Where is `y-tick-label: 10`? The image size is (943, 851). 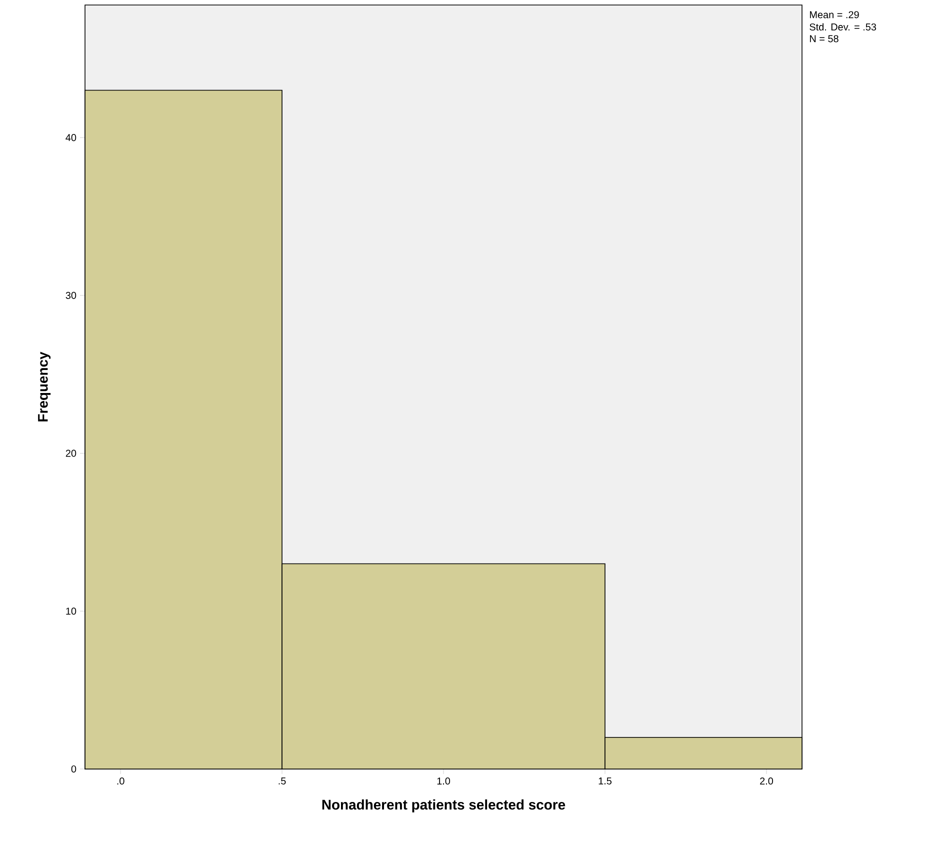
y-tick-label: 10 is located at coordinates (71, 611).